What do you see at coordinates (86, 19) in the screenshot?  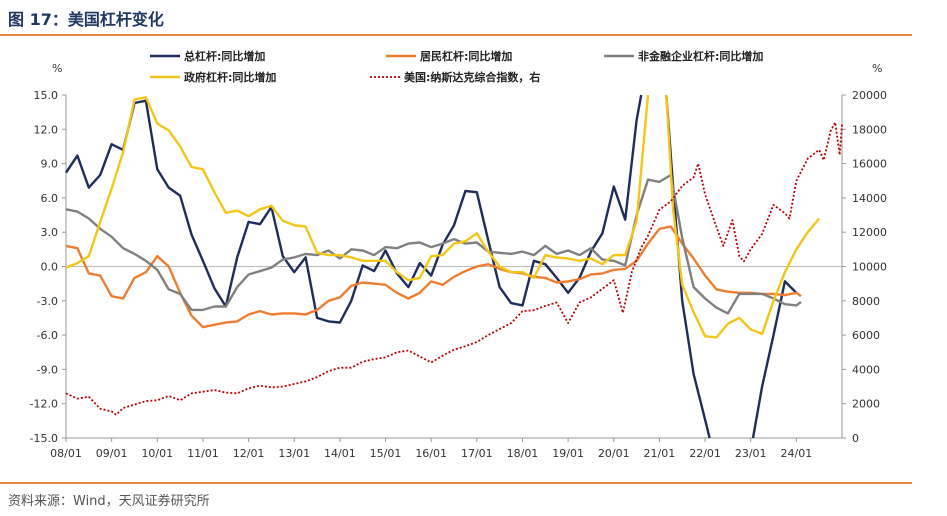 I see `chart-title: 图 17：美国杠杆变化` at bounding box center [86, 19].